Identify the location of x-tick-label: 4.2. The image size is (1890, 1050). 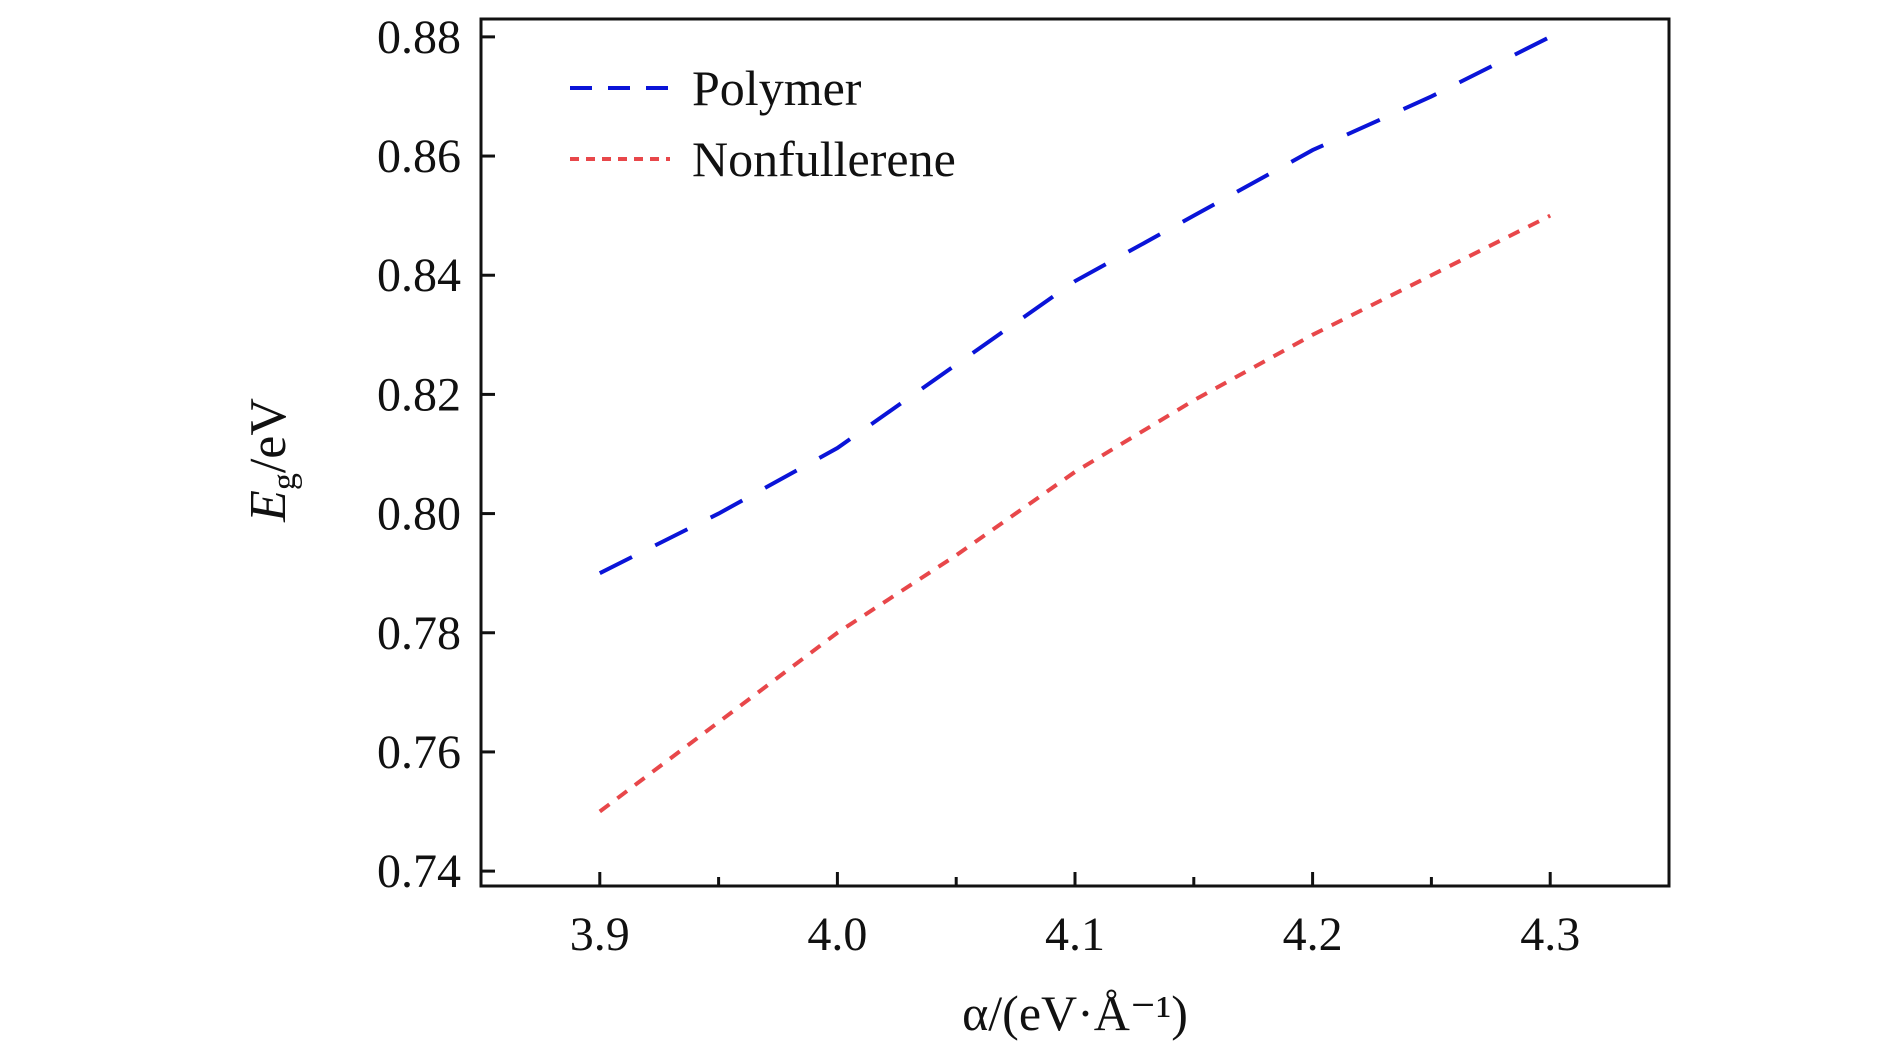
(1313, 934).